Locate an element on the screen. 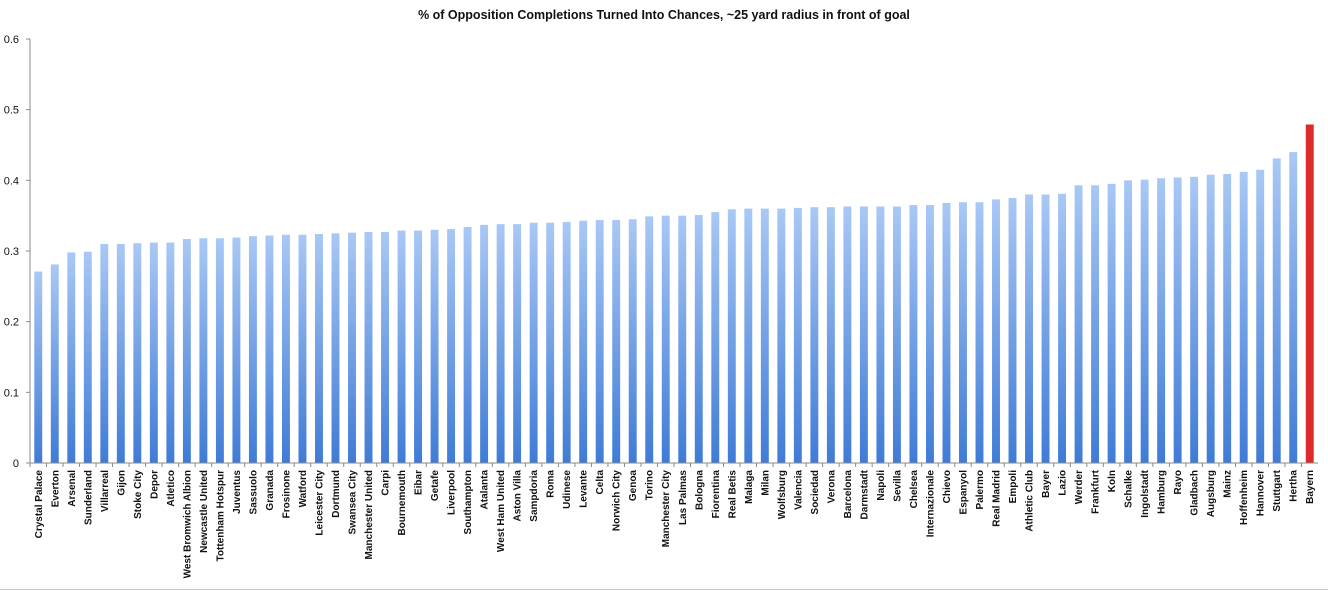 The height and width of the screenshot is (592, 1328). x-tick-label: Watford is located at coordinates (303, 488).